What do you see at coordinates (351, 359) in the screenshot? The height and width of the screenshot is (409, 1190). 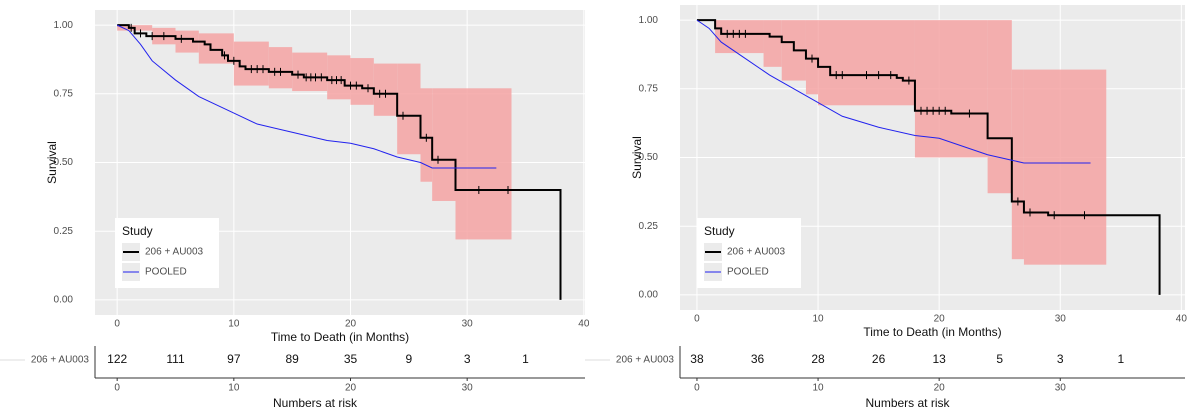 I see `risk-count: 35` at bounding box center [351, 359].